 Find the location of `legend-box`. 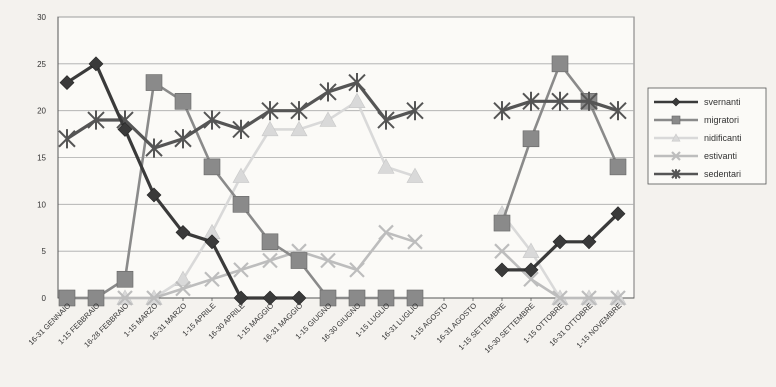

legend-box is located at coordinates (707, 136).